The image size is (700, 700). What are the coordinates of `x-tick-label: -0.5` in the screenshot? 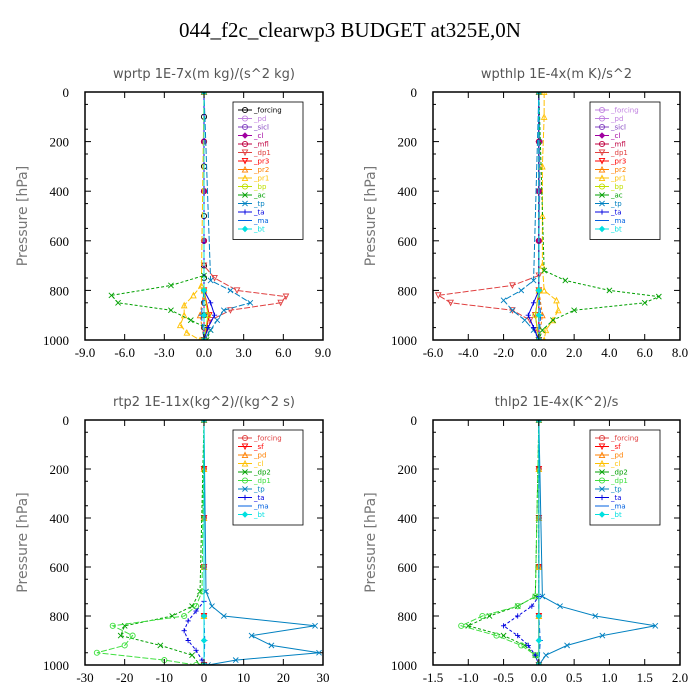 It's located at (503, 677).